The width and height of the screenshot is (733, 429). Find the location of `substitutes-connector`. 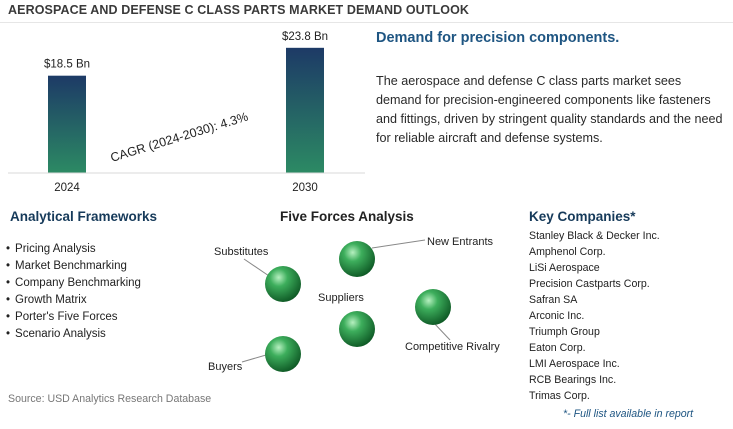

substitutes-connector is located at coordinates (258, 268).